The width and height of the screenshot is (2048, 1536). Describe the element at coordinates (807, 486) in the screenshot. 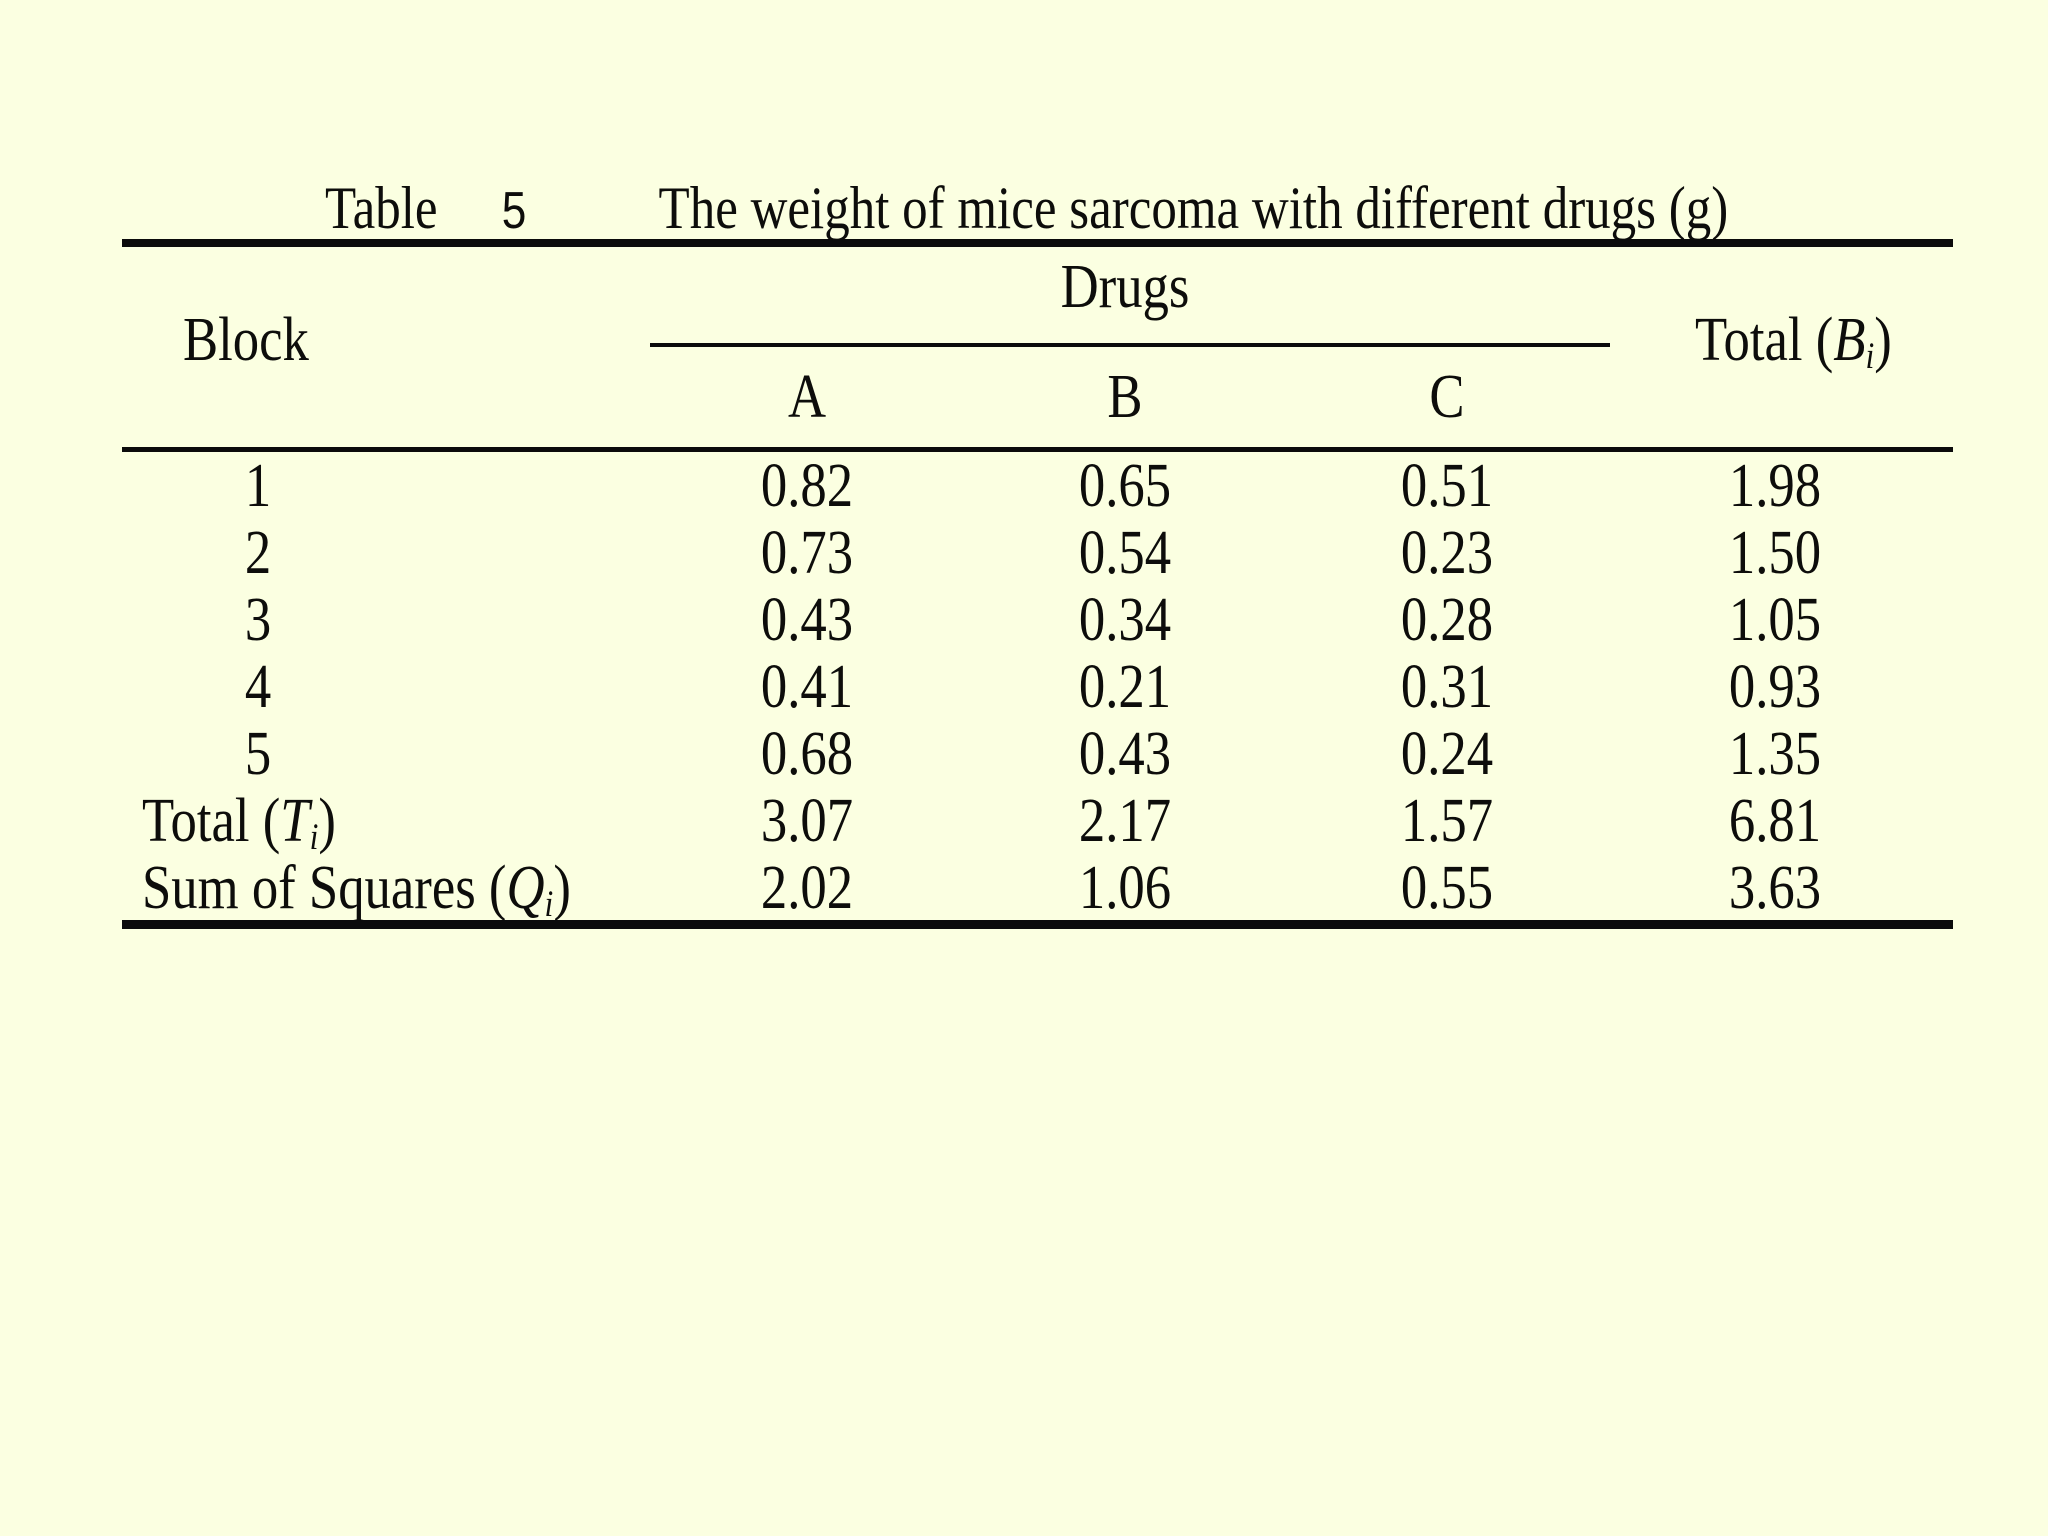

I see `cell-drug-a: 0.82` at that location.